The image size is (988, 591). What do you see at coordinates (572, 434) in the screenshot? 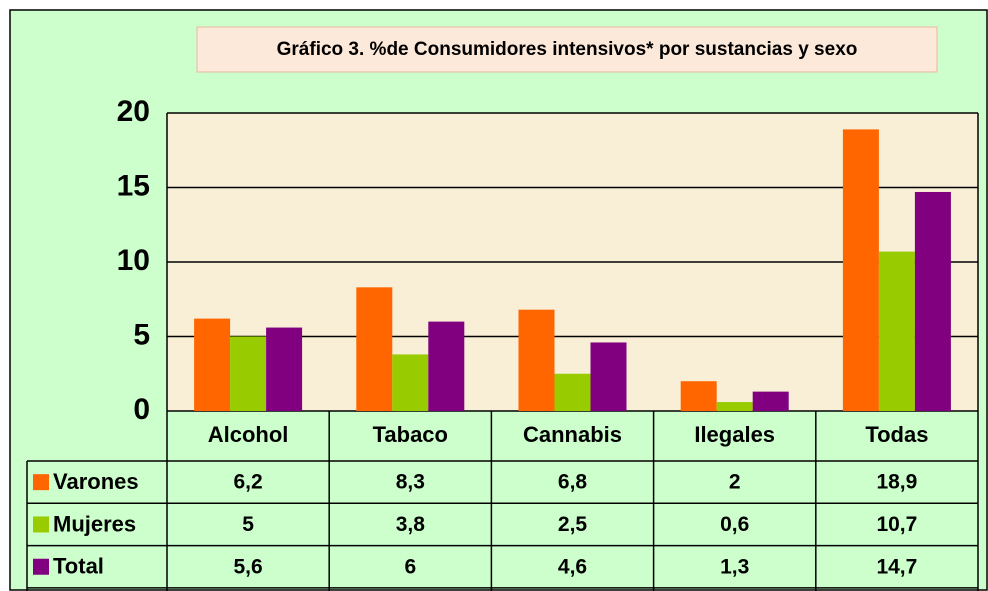
I see `x-tick-label: Cannabis` at bounding box center [572, 434].